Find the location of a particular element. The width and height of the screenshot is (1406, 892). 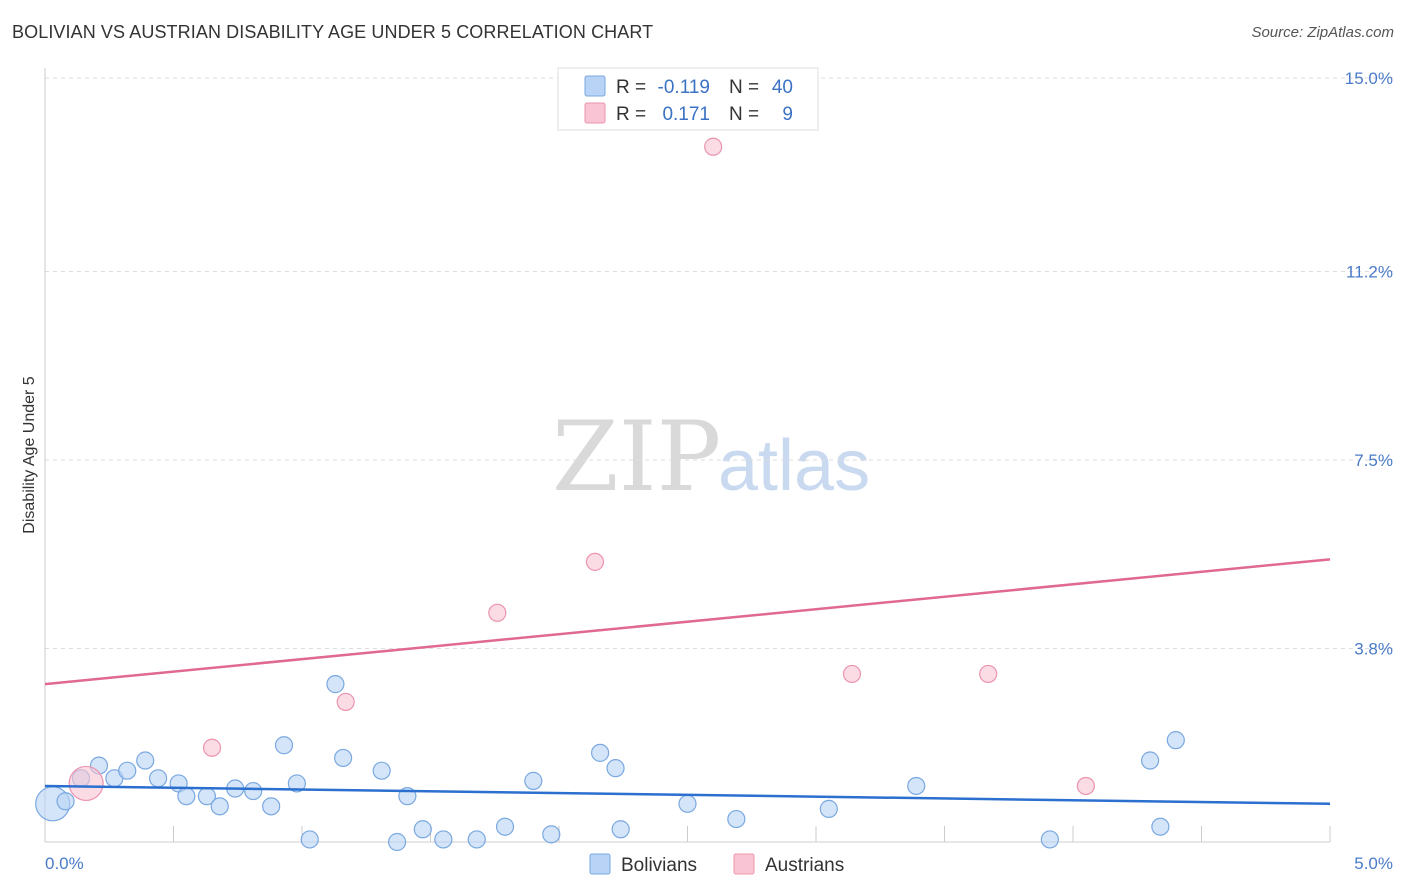

source-label: Source: ZipAtlas.com is located at coordinates (1322, 32).